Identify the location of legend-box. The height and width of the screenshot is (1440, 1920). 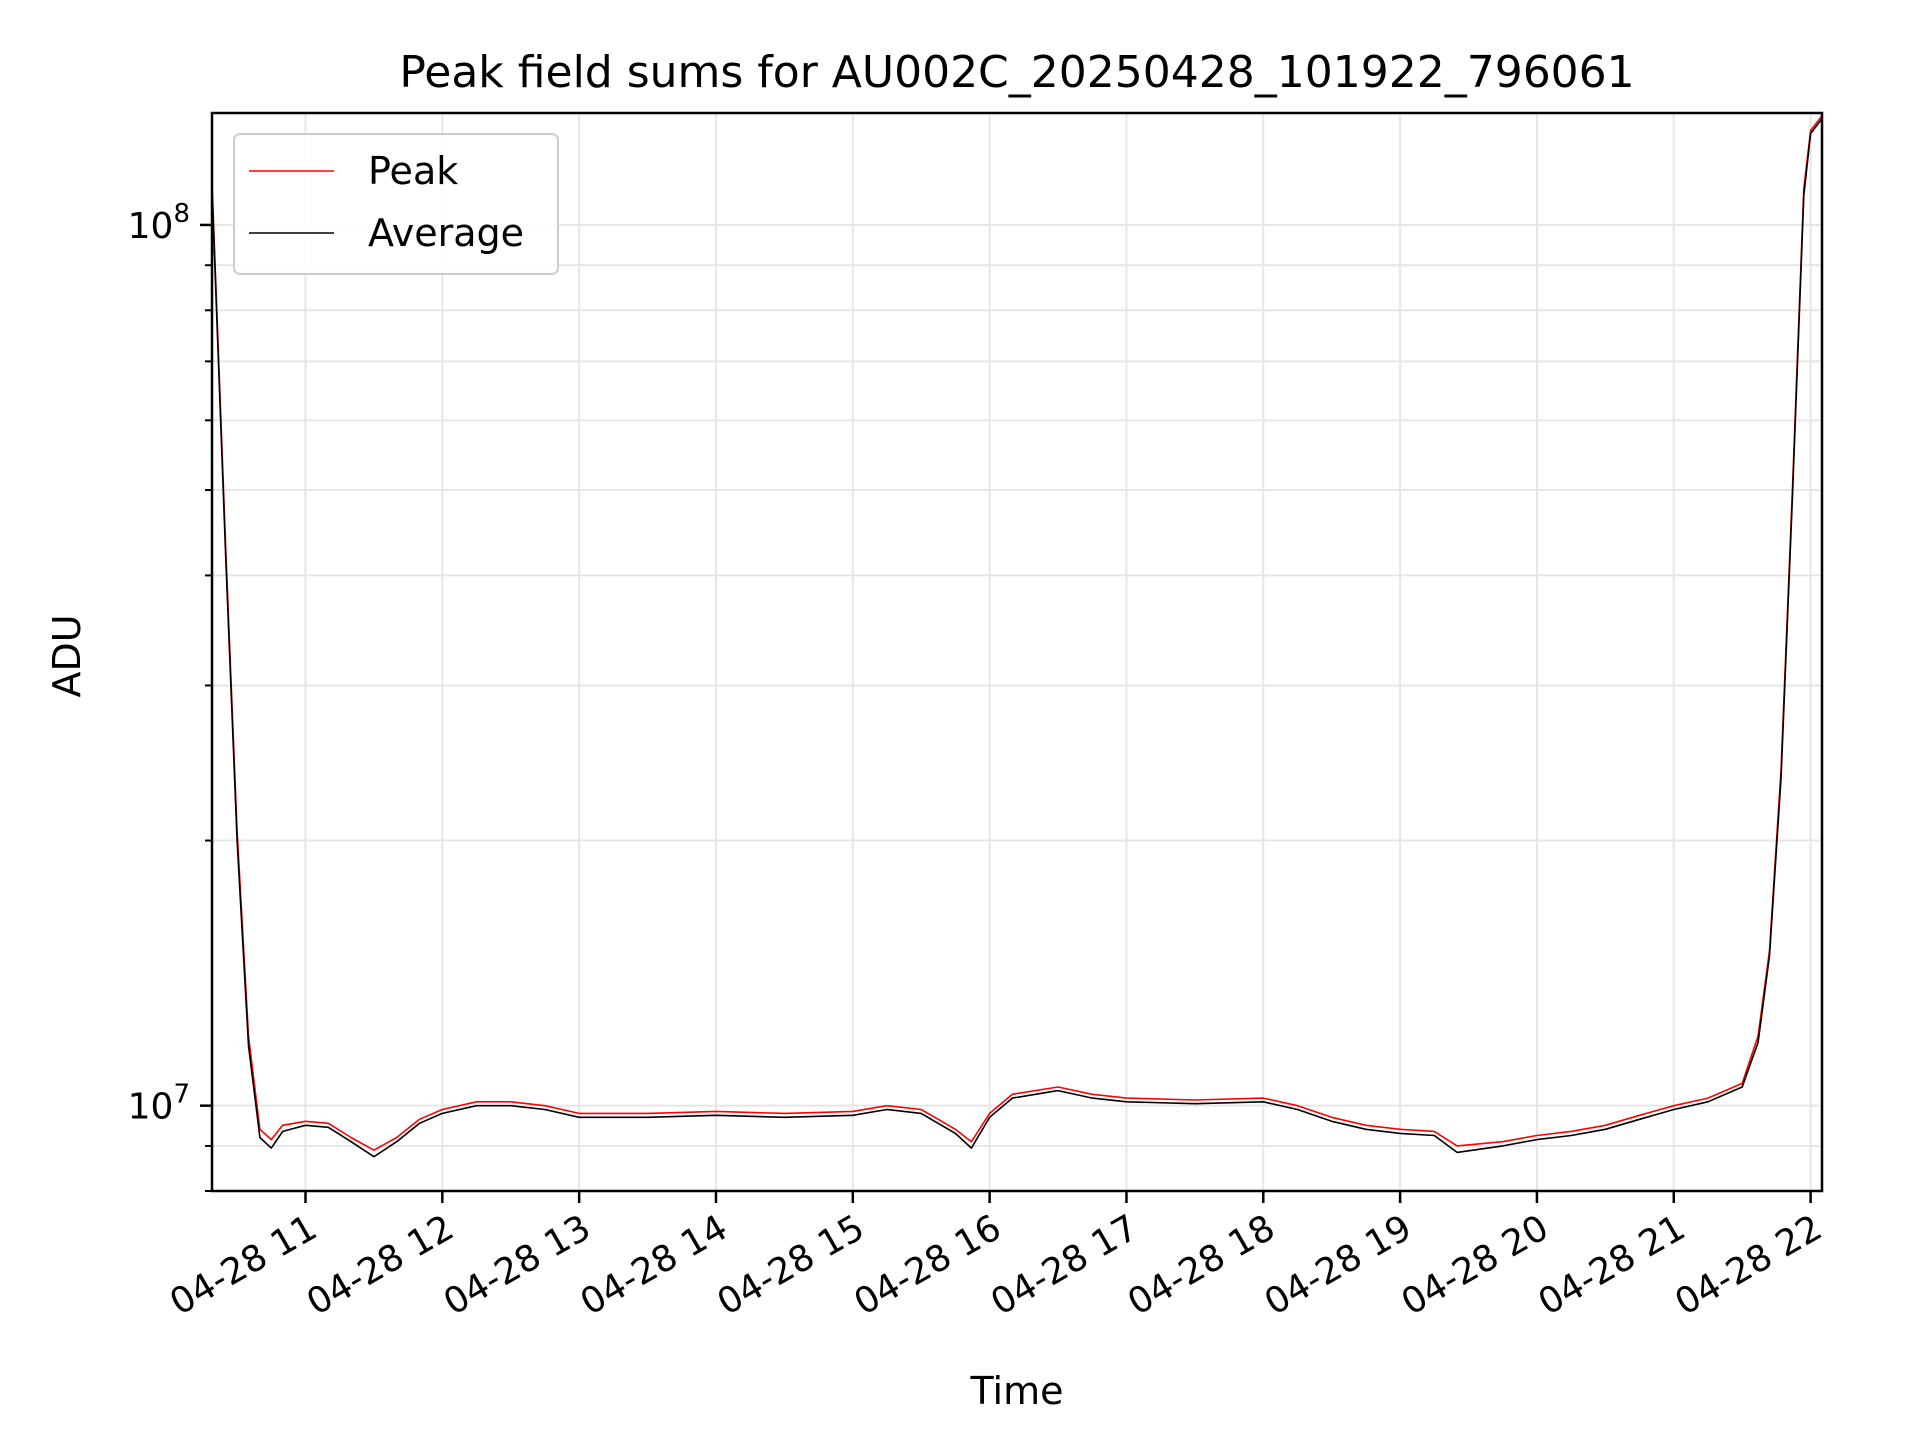
(396, 204).